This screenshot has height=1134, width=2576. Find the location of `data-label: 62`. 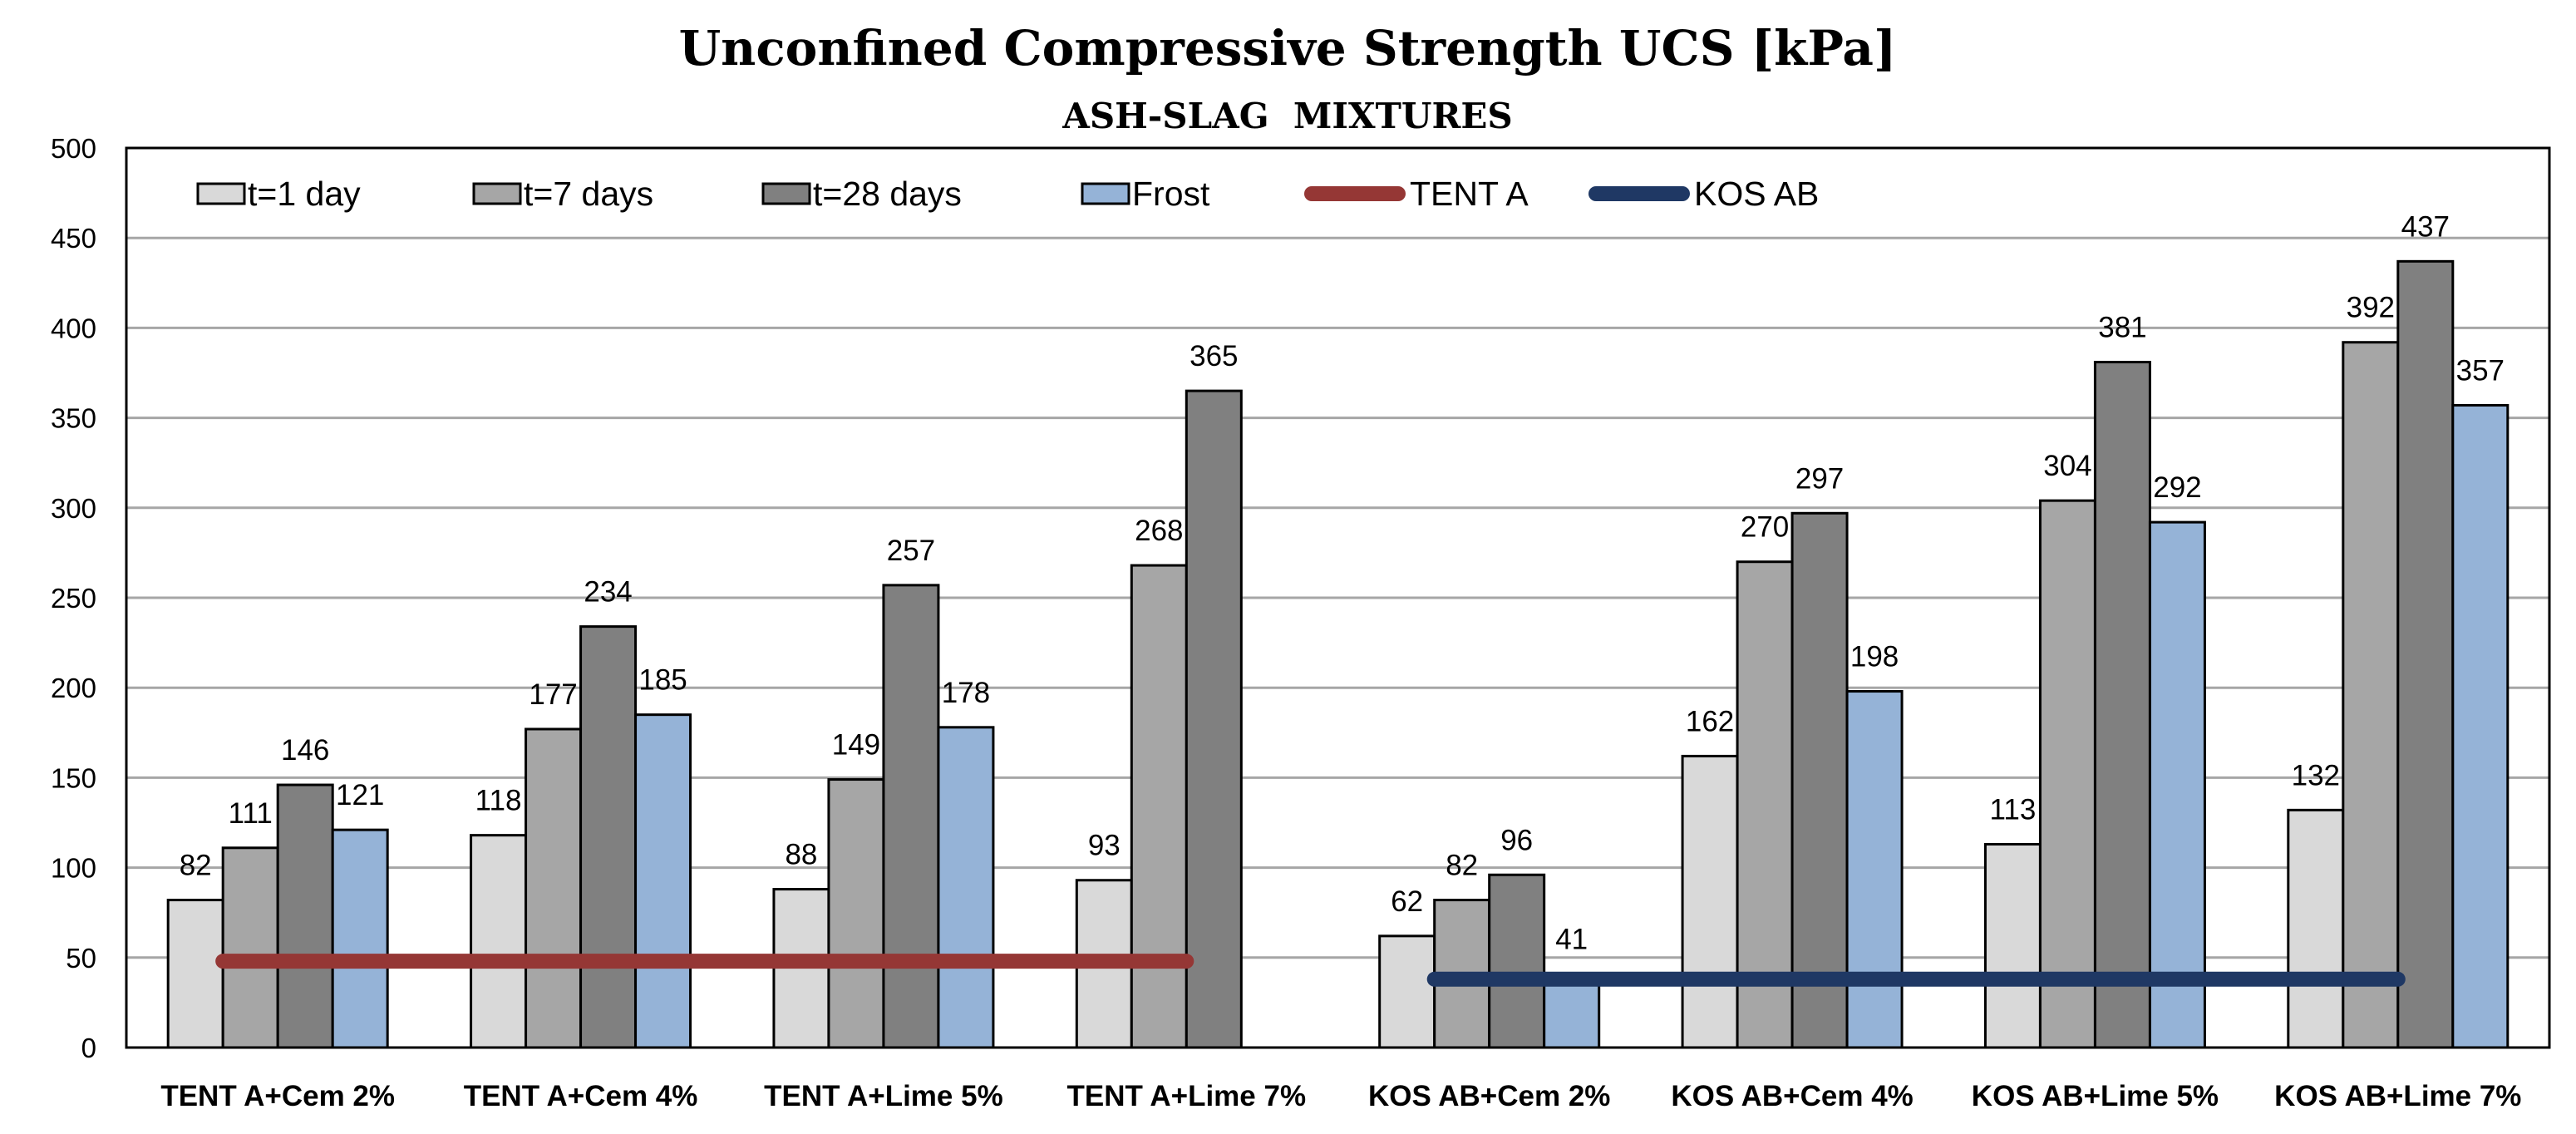

data-label: 62 is located at coordinates (1407, 901).